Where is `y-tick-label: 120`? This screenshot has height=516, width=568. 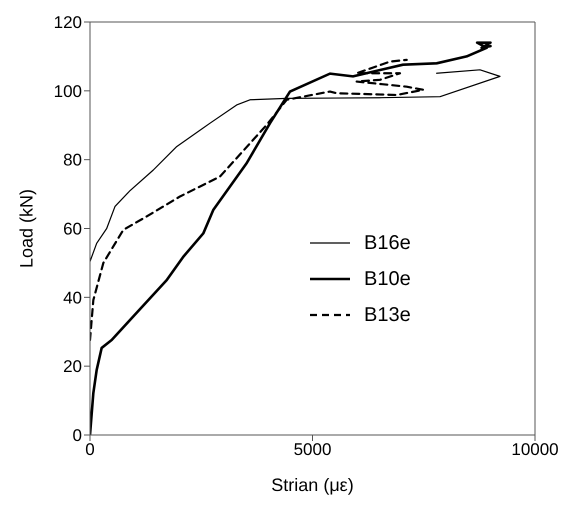 y-tick-label: 120 is located at coordinates (68, 22).